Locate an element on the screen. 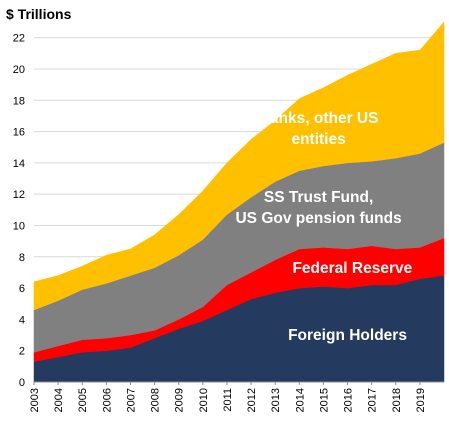  x-tick-label: 2007 is located at coordinates (131, 400).